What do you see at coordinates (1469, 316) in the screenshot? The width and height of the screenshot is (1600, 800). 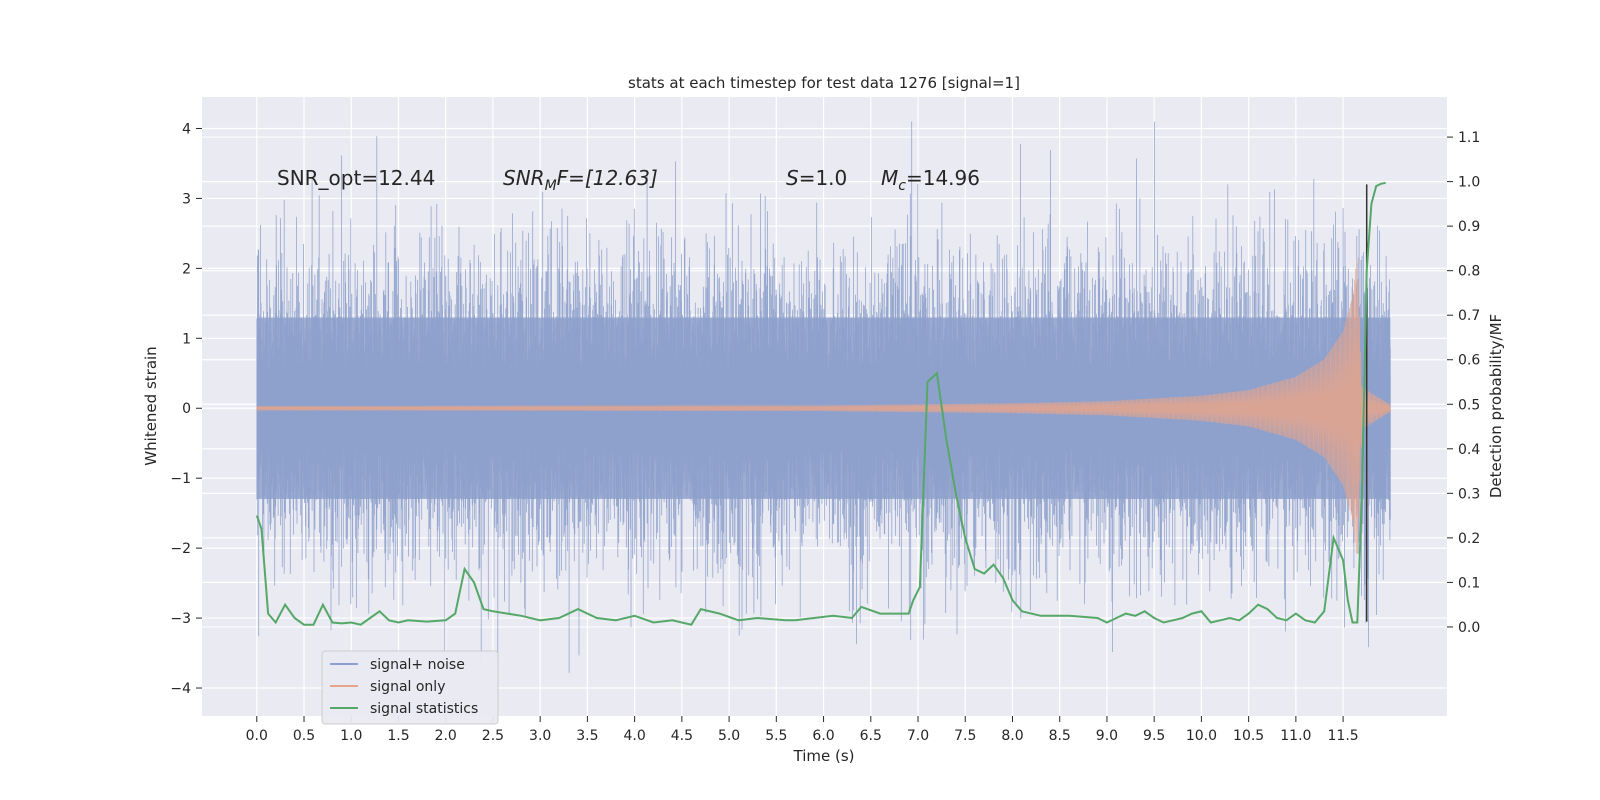 I see `y-right-tick-label: 0.7` at bounding box center [1469, 316].